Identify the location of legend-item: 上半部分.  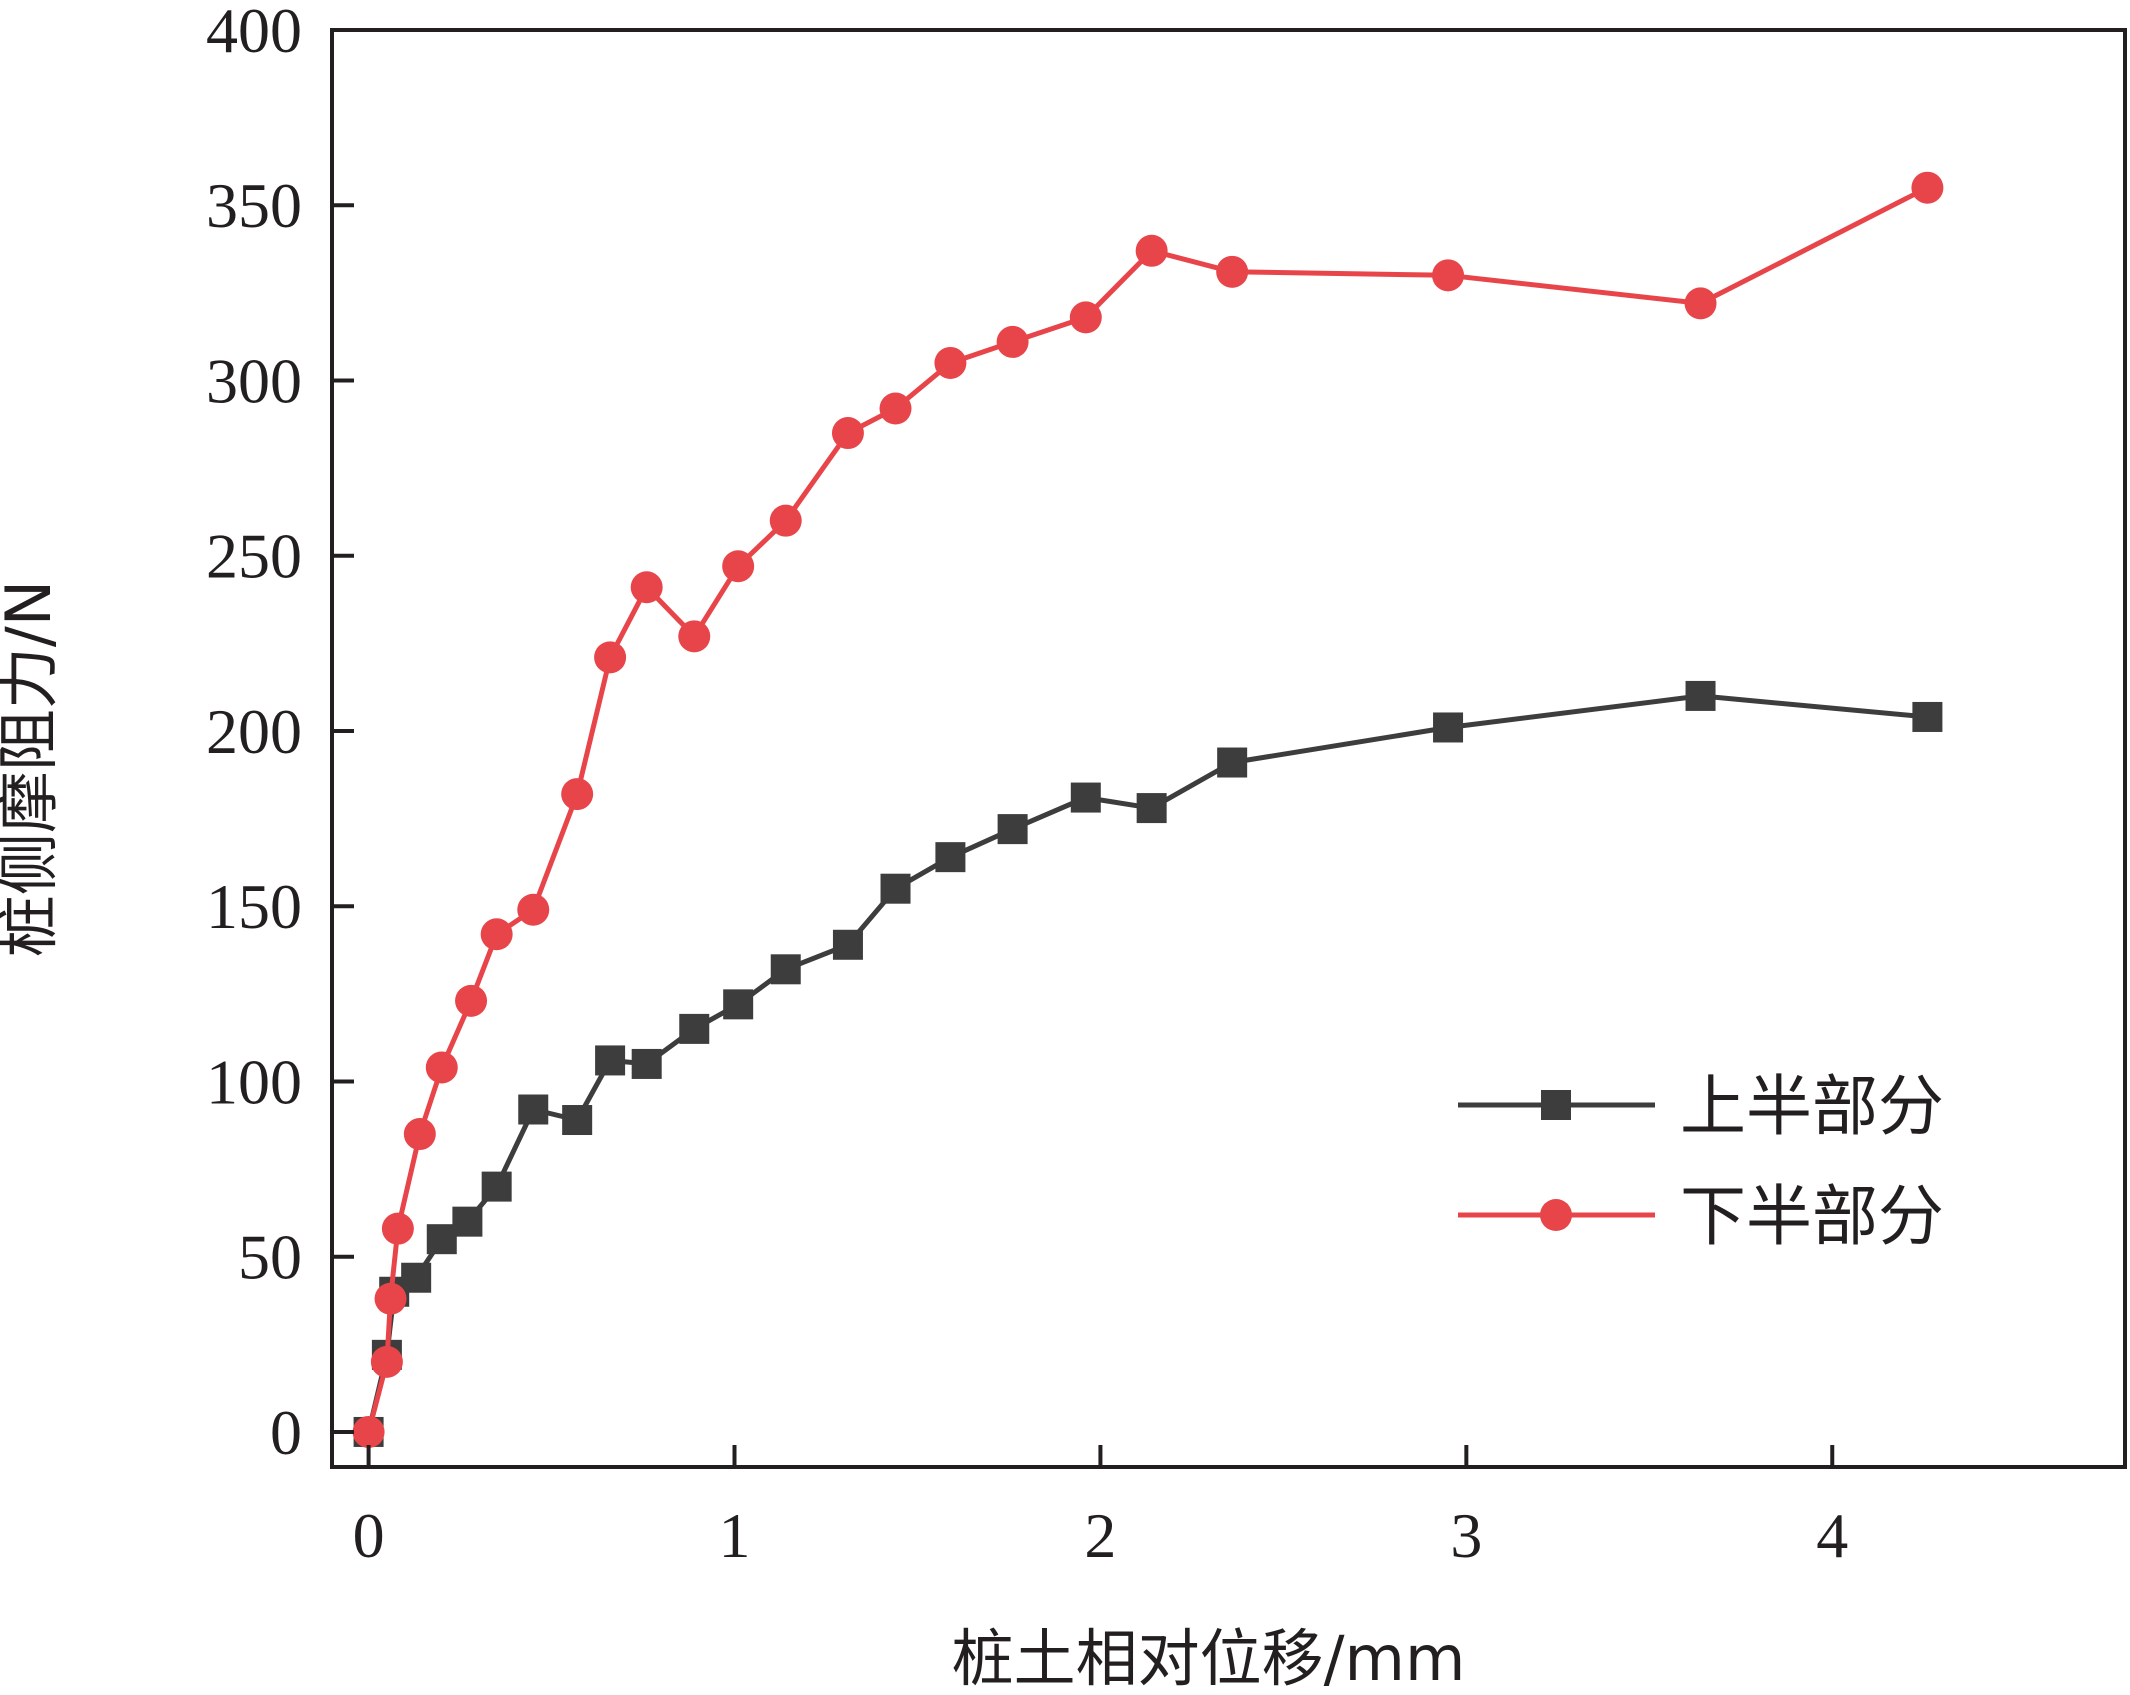
(1701, 1106).